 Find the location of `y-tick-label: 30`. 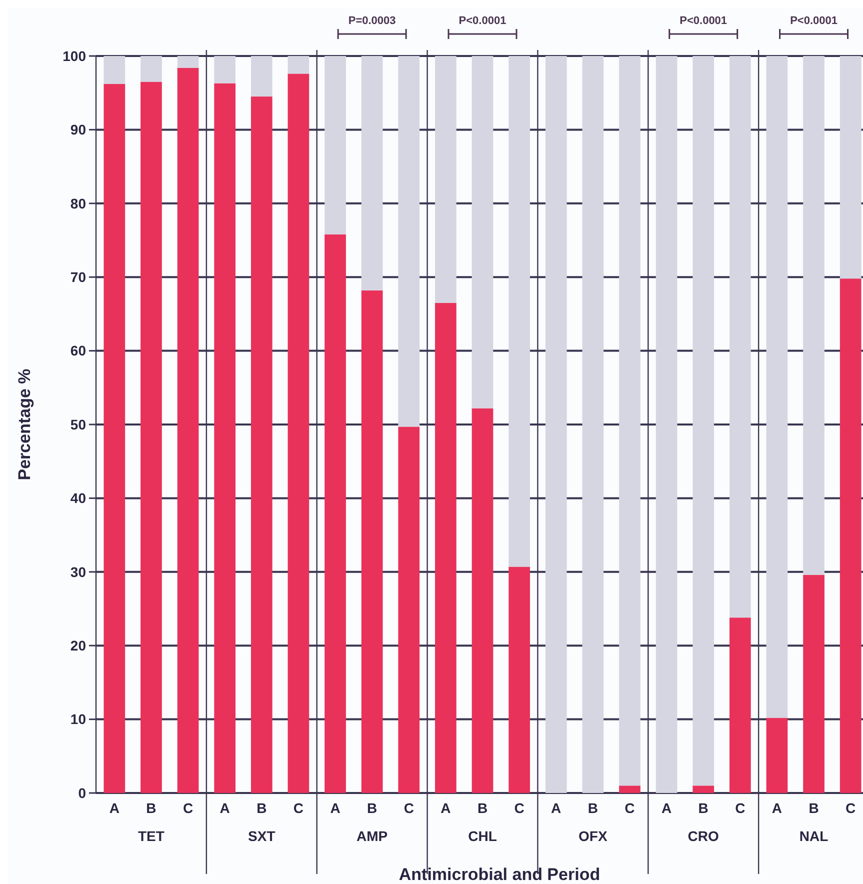

y-tick-label: 30 is located at coordinates (78, 572).